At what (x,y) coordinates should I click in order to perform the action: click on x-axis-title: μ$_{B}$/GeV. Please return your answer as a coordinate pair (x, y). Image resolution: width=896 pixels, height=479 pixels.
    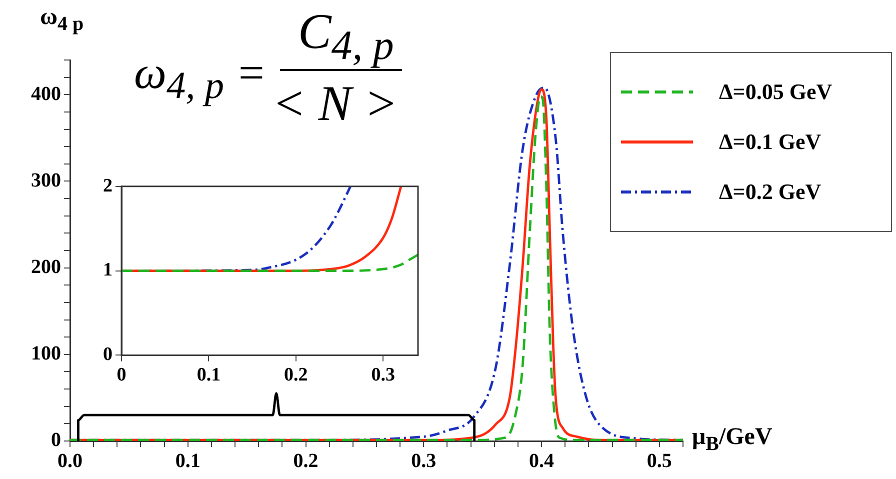
    Looking at the image, I should click on (732, 440).